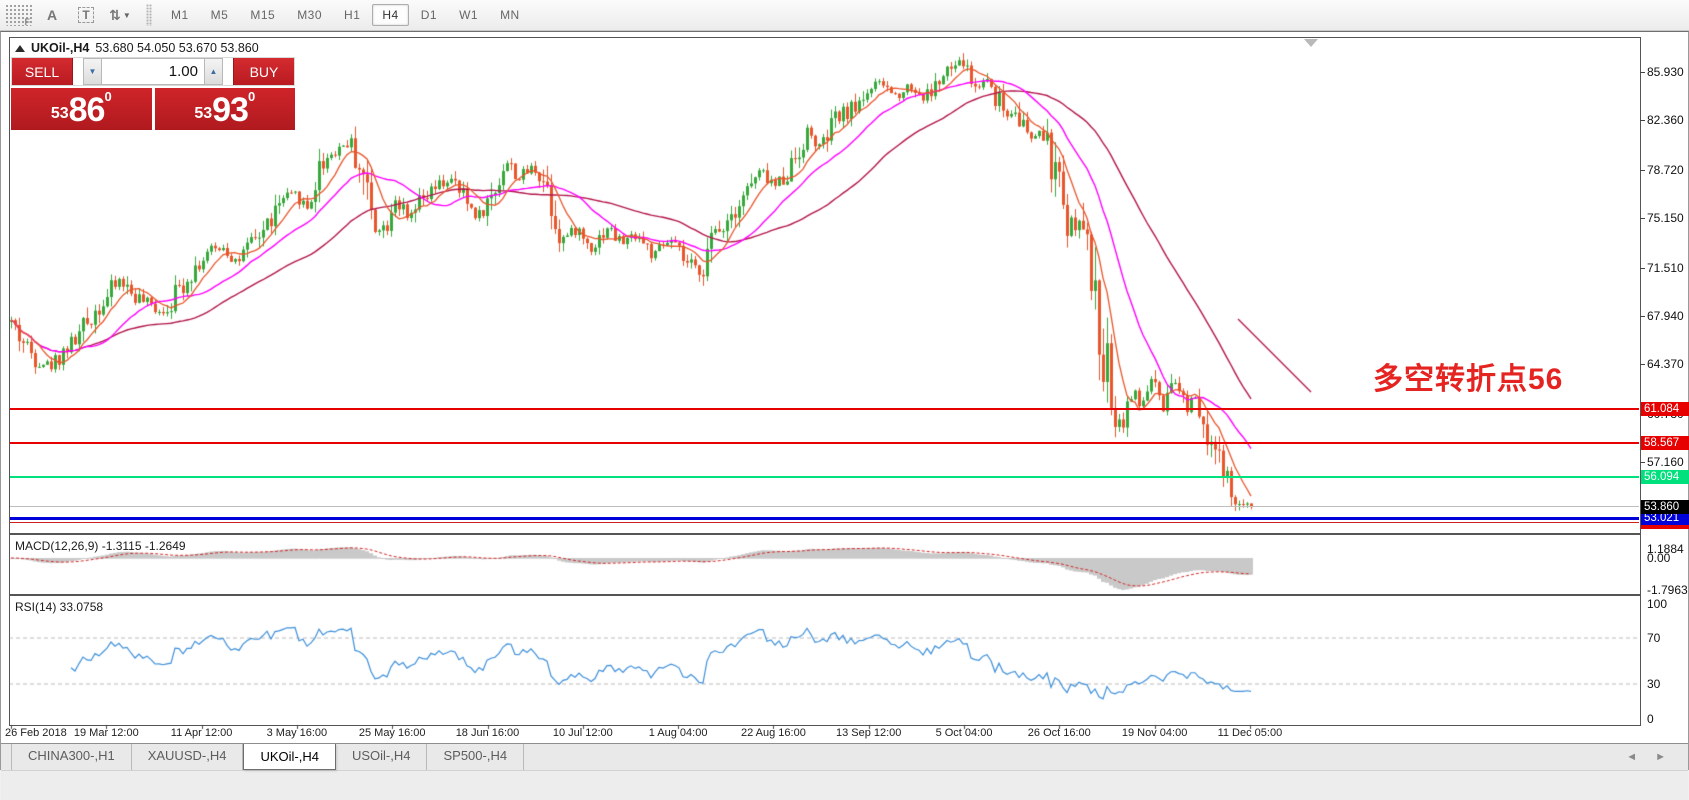 This screenshot has height=800, width=1689. Describe the element at coordinates (487, 733) in the screenshot. I see `x-axis-date-label: 18 Jun 16:00` at that location.